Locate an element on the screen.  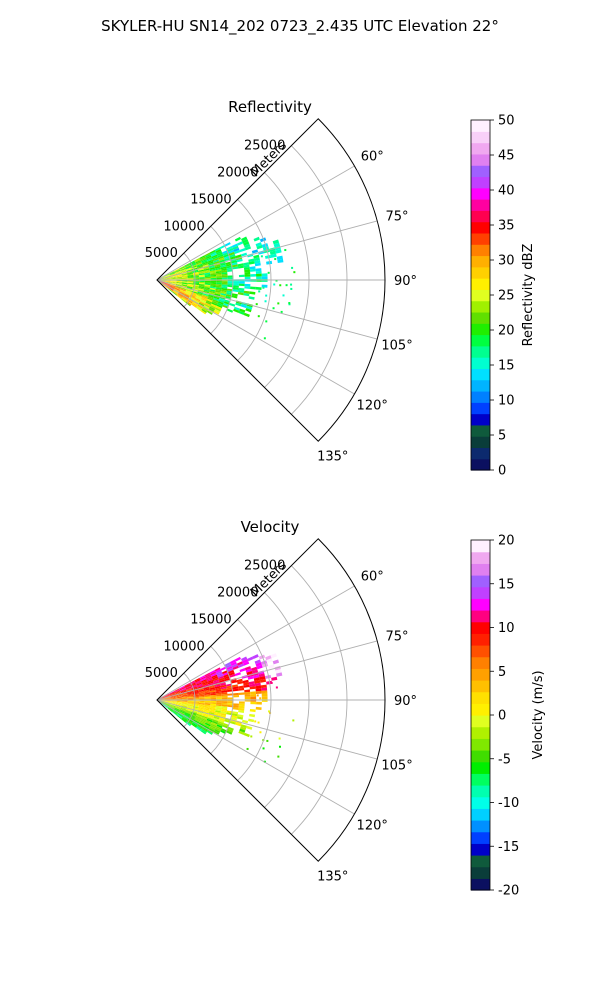
angular-tick-label: 120° is located at coordinates (372, 825).